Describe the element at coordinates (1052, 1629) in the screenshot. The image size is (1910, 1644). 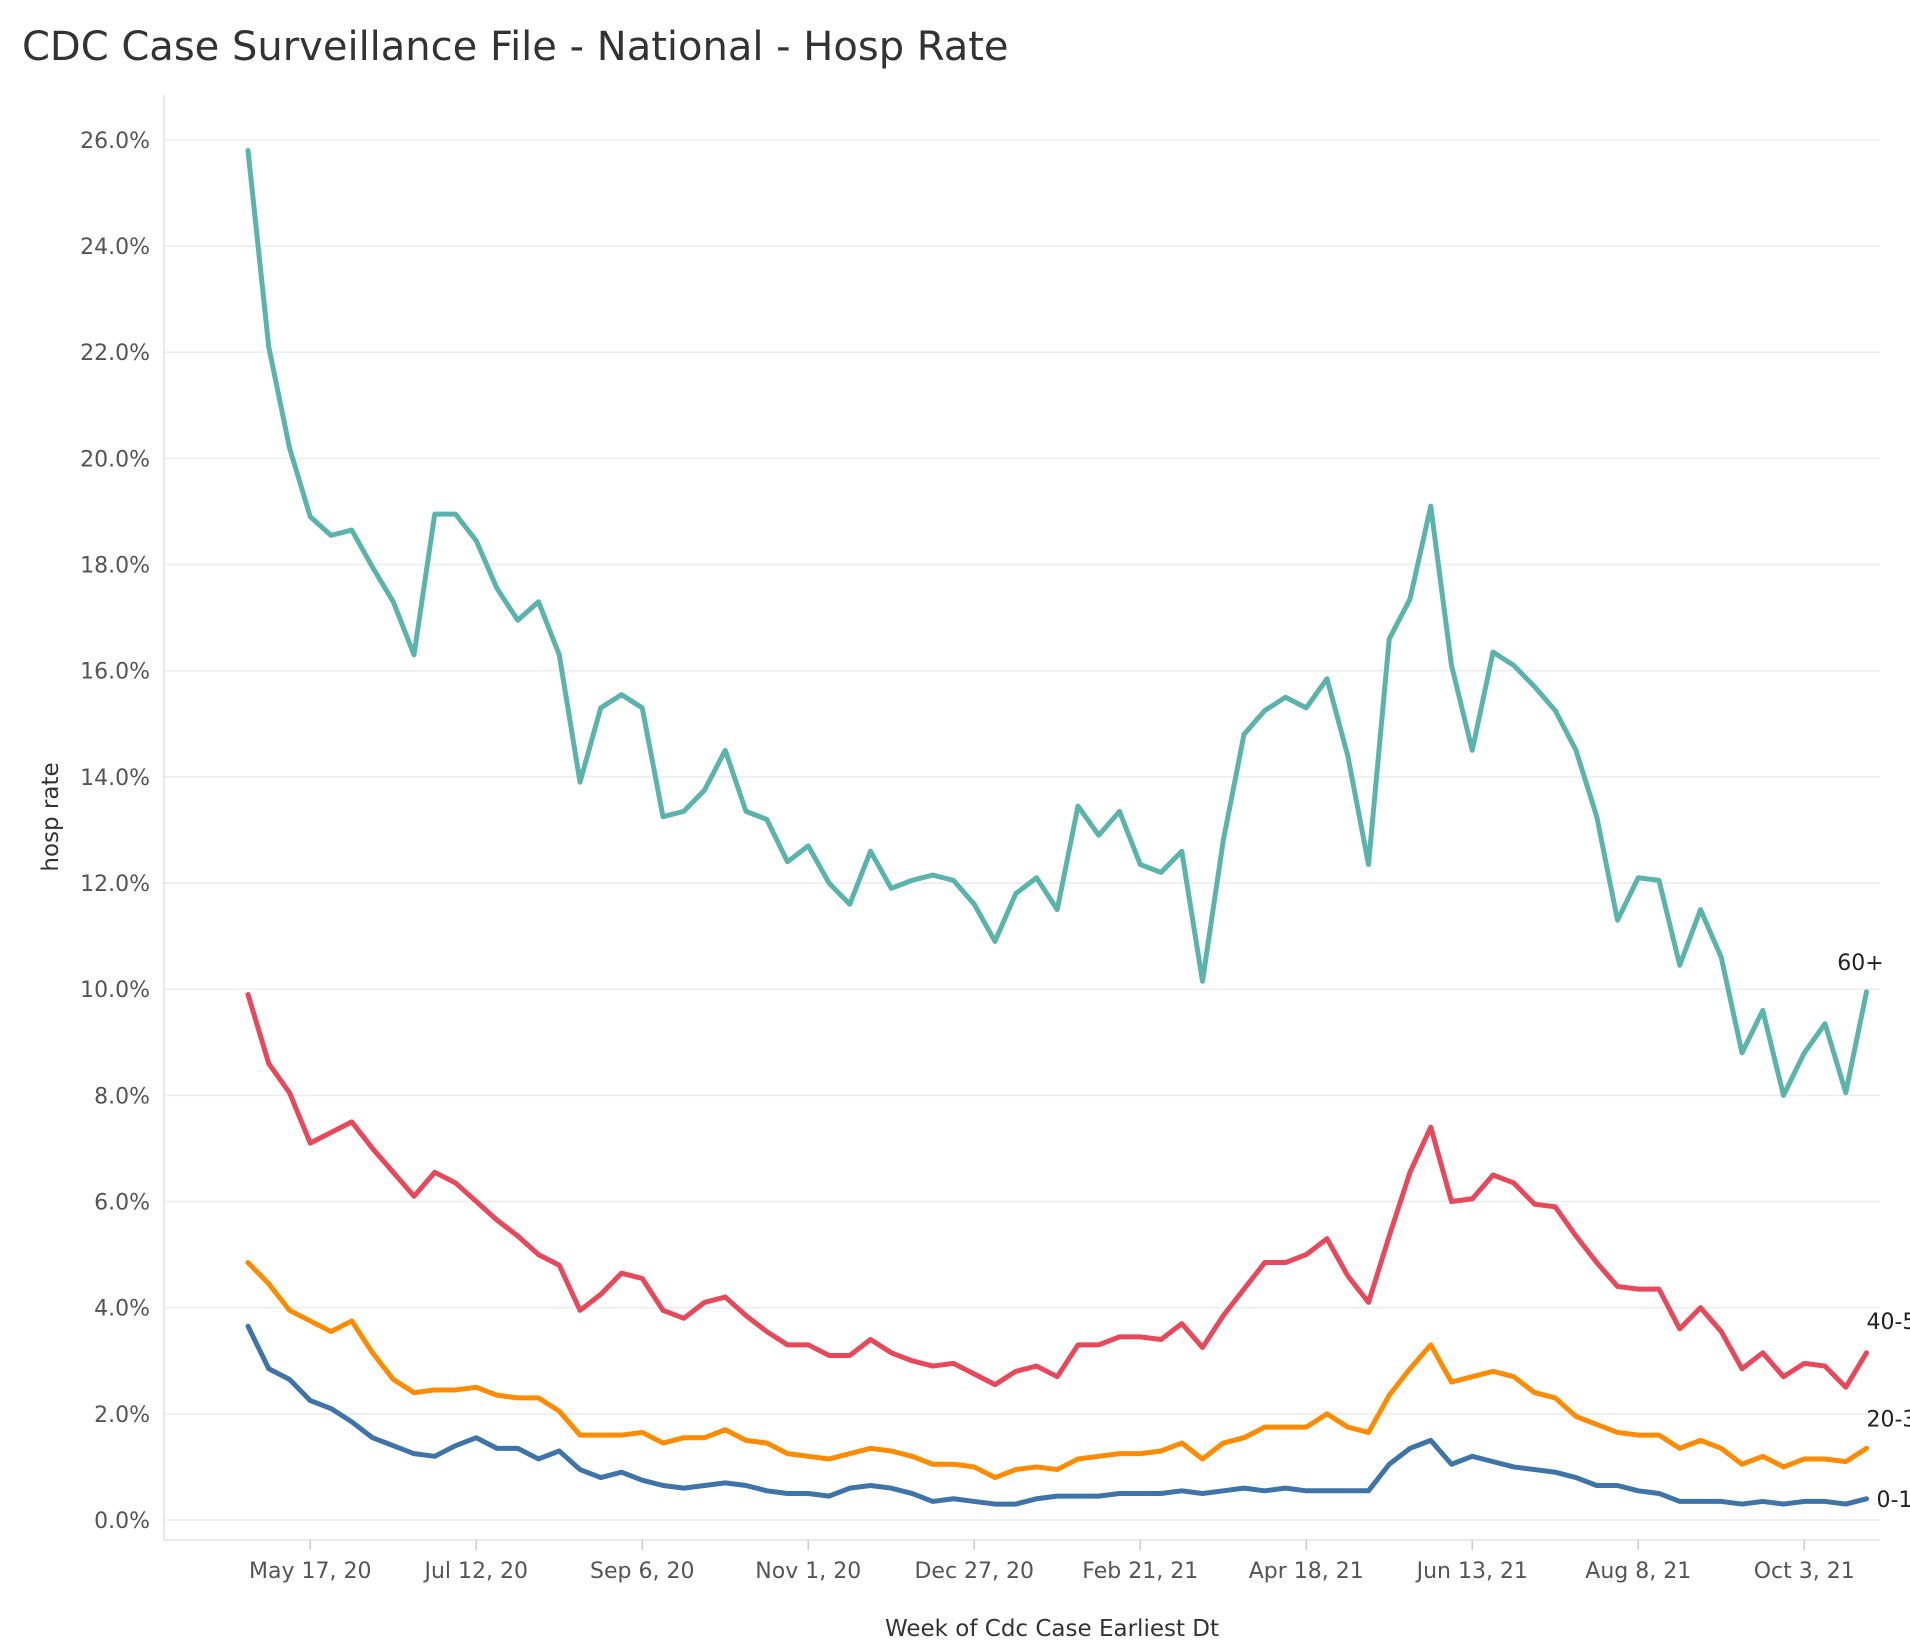
I see `x-axis-title: Week of Cdc Case Earliest Dt` at that location.